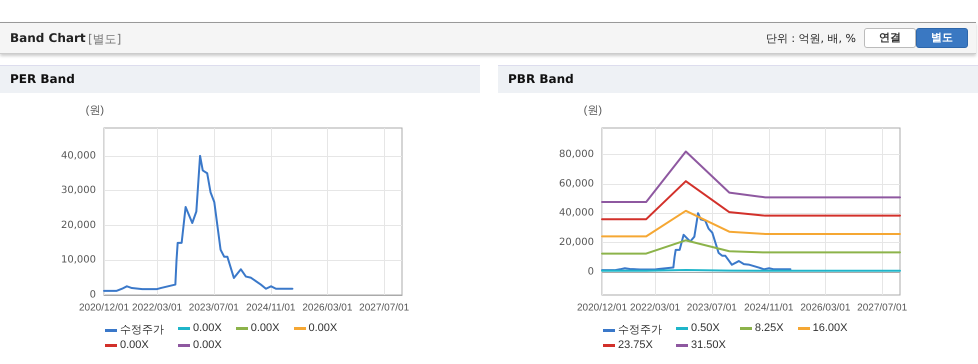  What do you see at coordinates (48, 38) in the screenshot?
I see `text: Band Chart` at bounding box center [48, 38].